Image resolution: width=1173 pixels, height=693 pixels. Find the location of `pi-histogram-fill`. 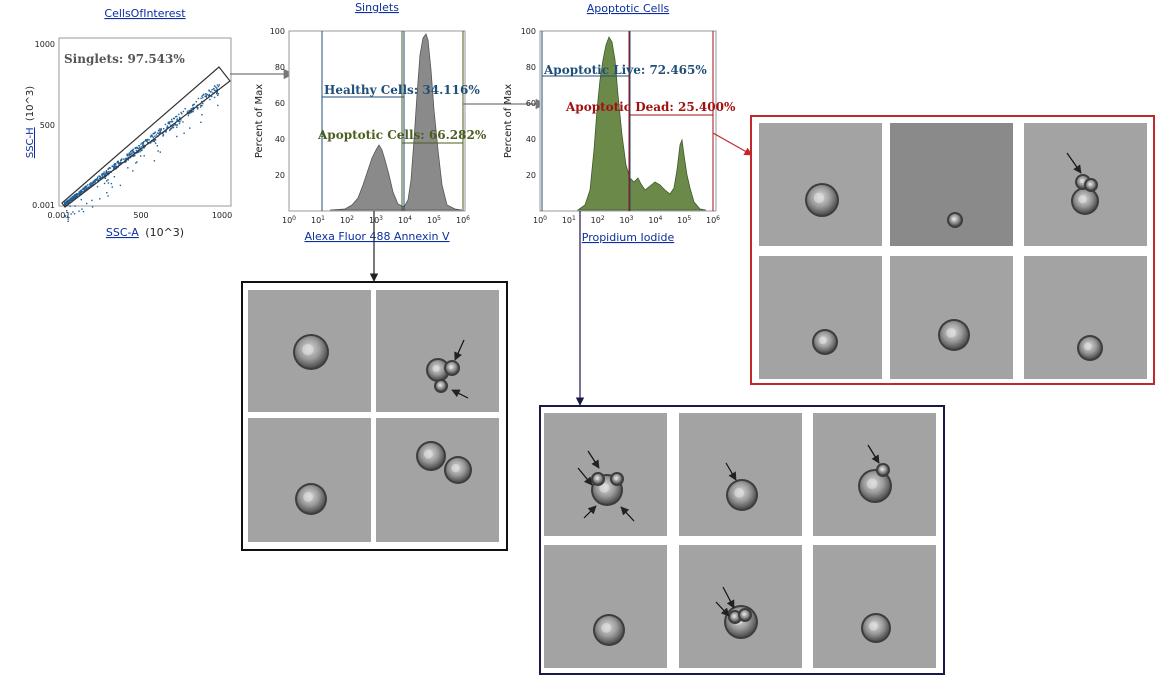

pi-histogram-fill is located at coordinates (641, 123).